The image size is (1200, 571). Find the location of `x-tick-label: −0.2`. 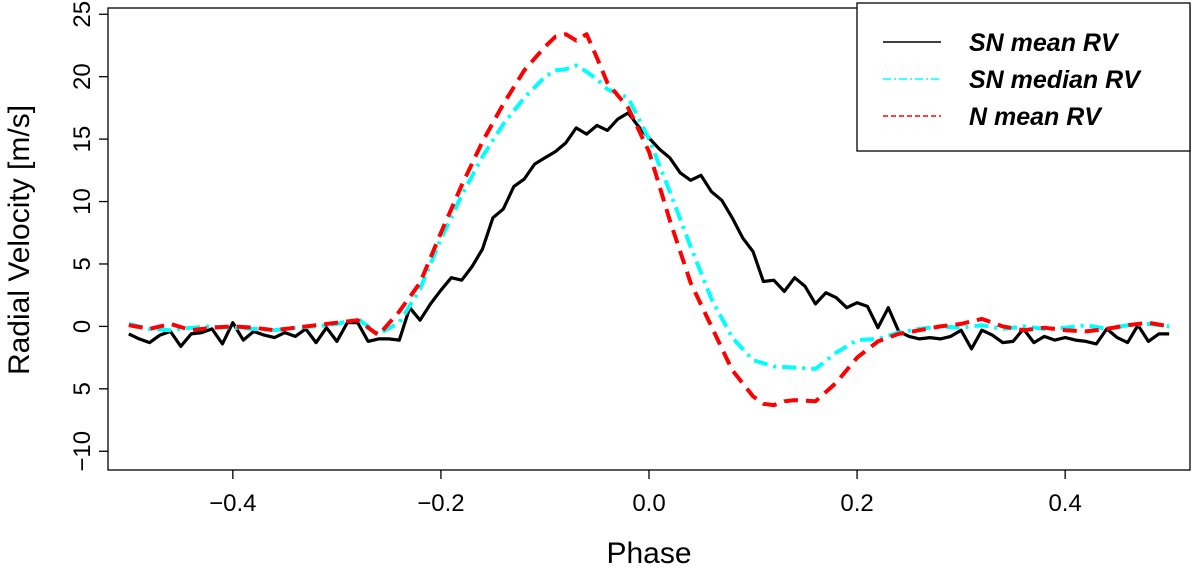

x-tick-label: −0.2 is located at coordinates (440, 503).